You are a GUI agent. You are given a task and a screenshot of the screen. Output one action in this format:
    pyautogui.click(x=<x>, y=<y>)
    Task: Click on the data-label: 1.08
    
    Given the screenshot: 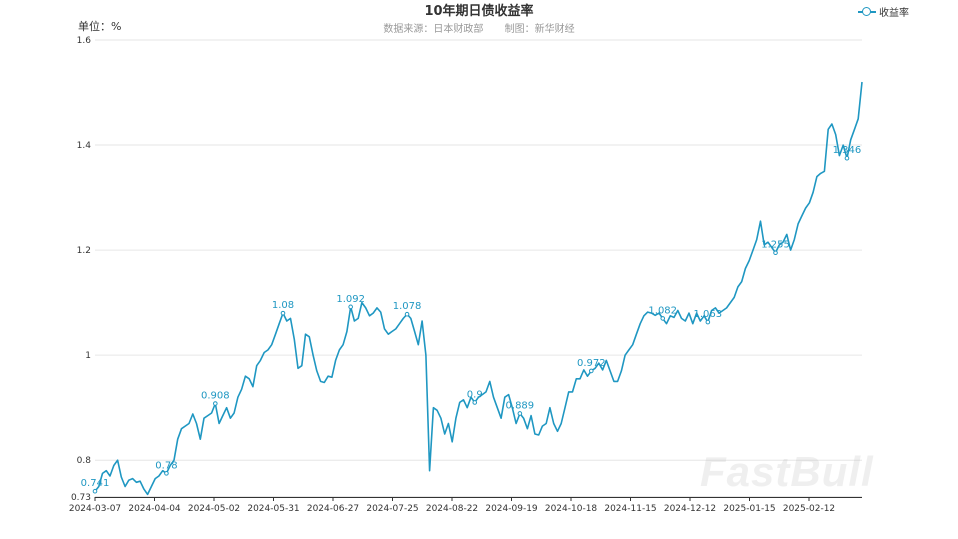 What is the action you would take?
    pyautogui.click(x=283, y=305)
    